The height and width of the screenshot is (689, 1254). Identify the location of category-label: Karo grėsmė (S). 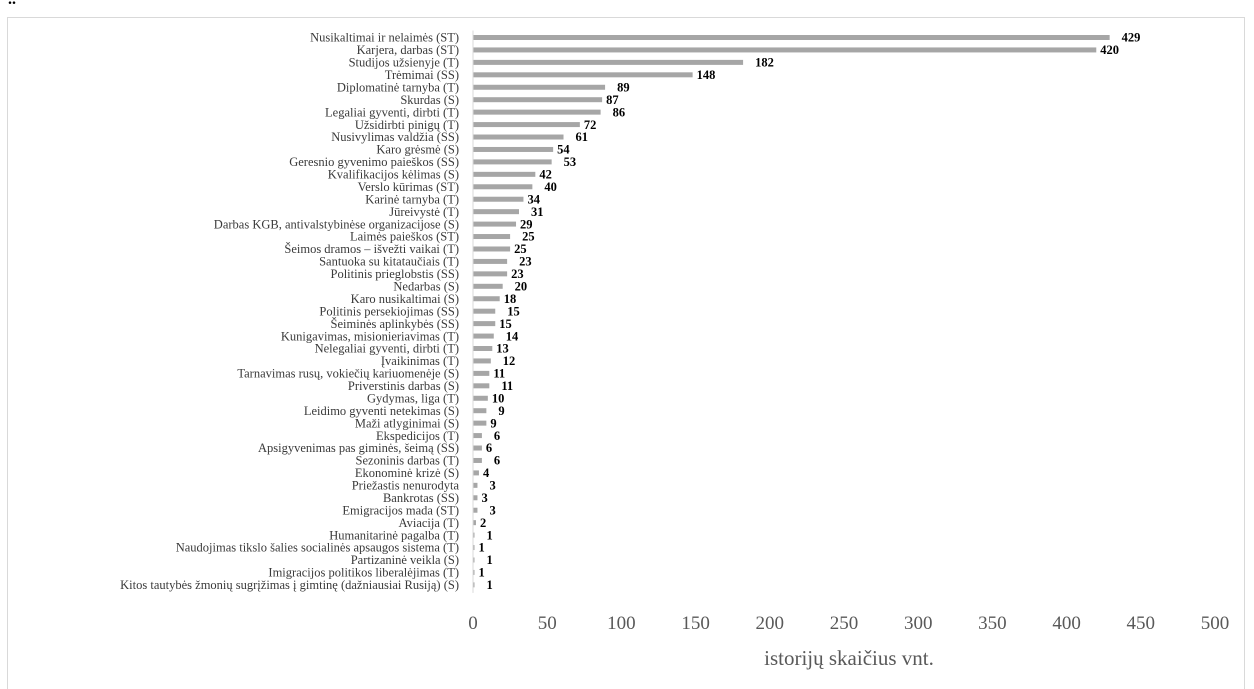
(417, 150).